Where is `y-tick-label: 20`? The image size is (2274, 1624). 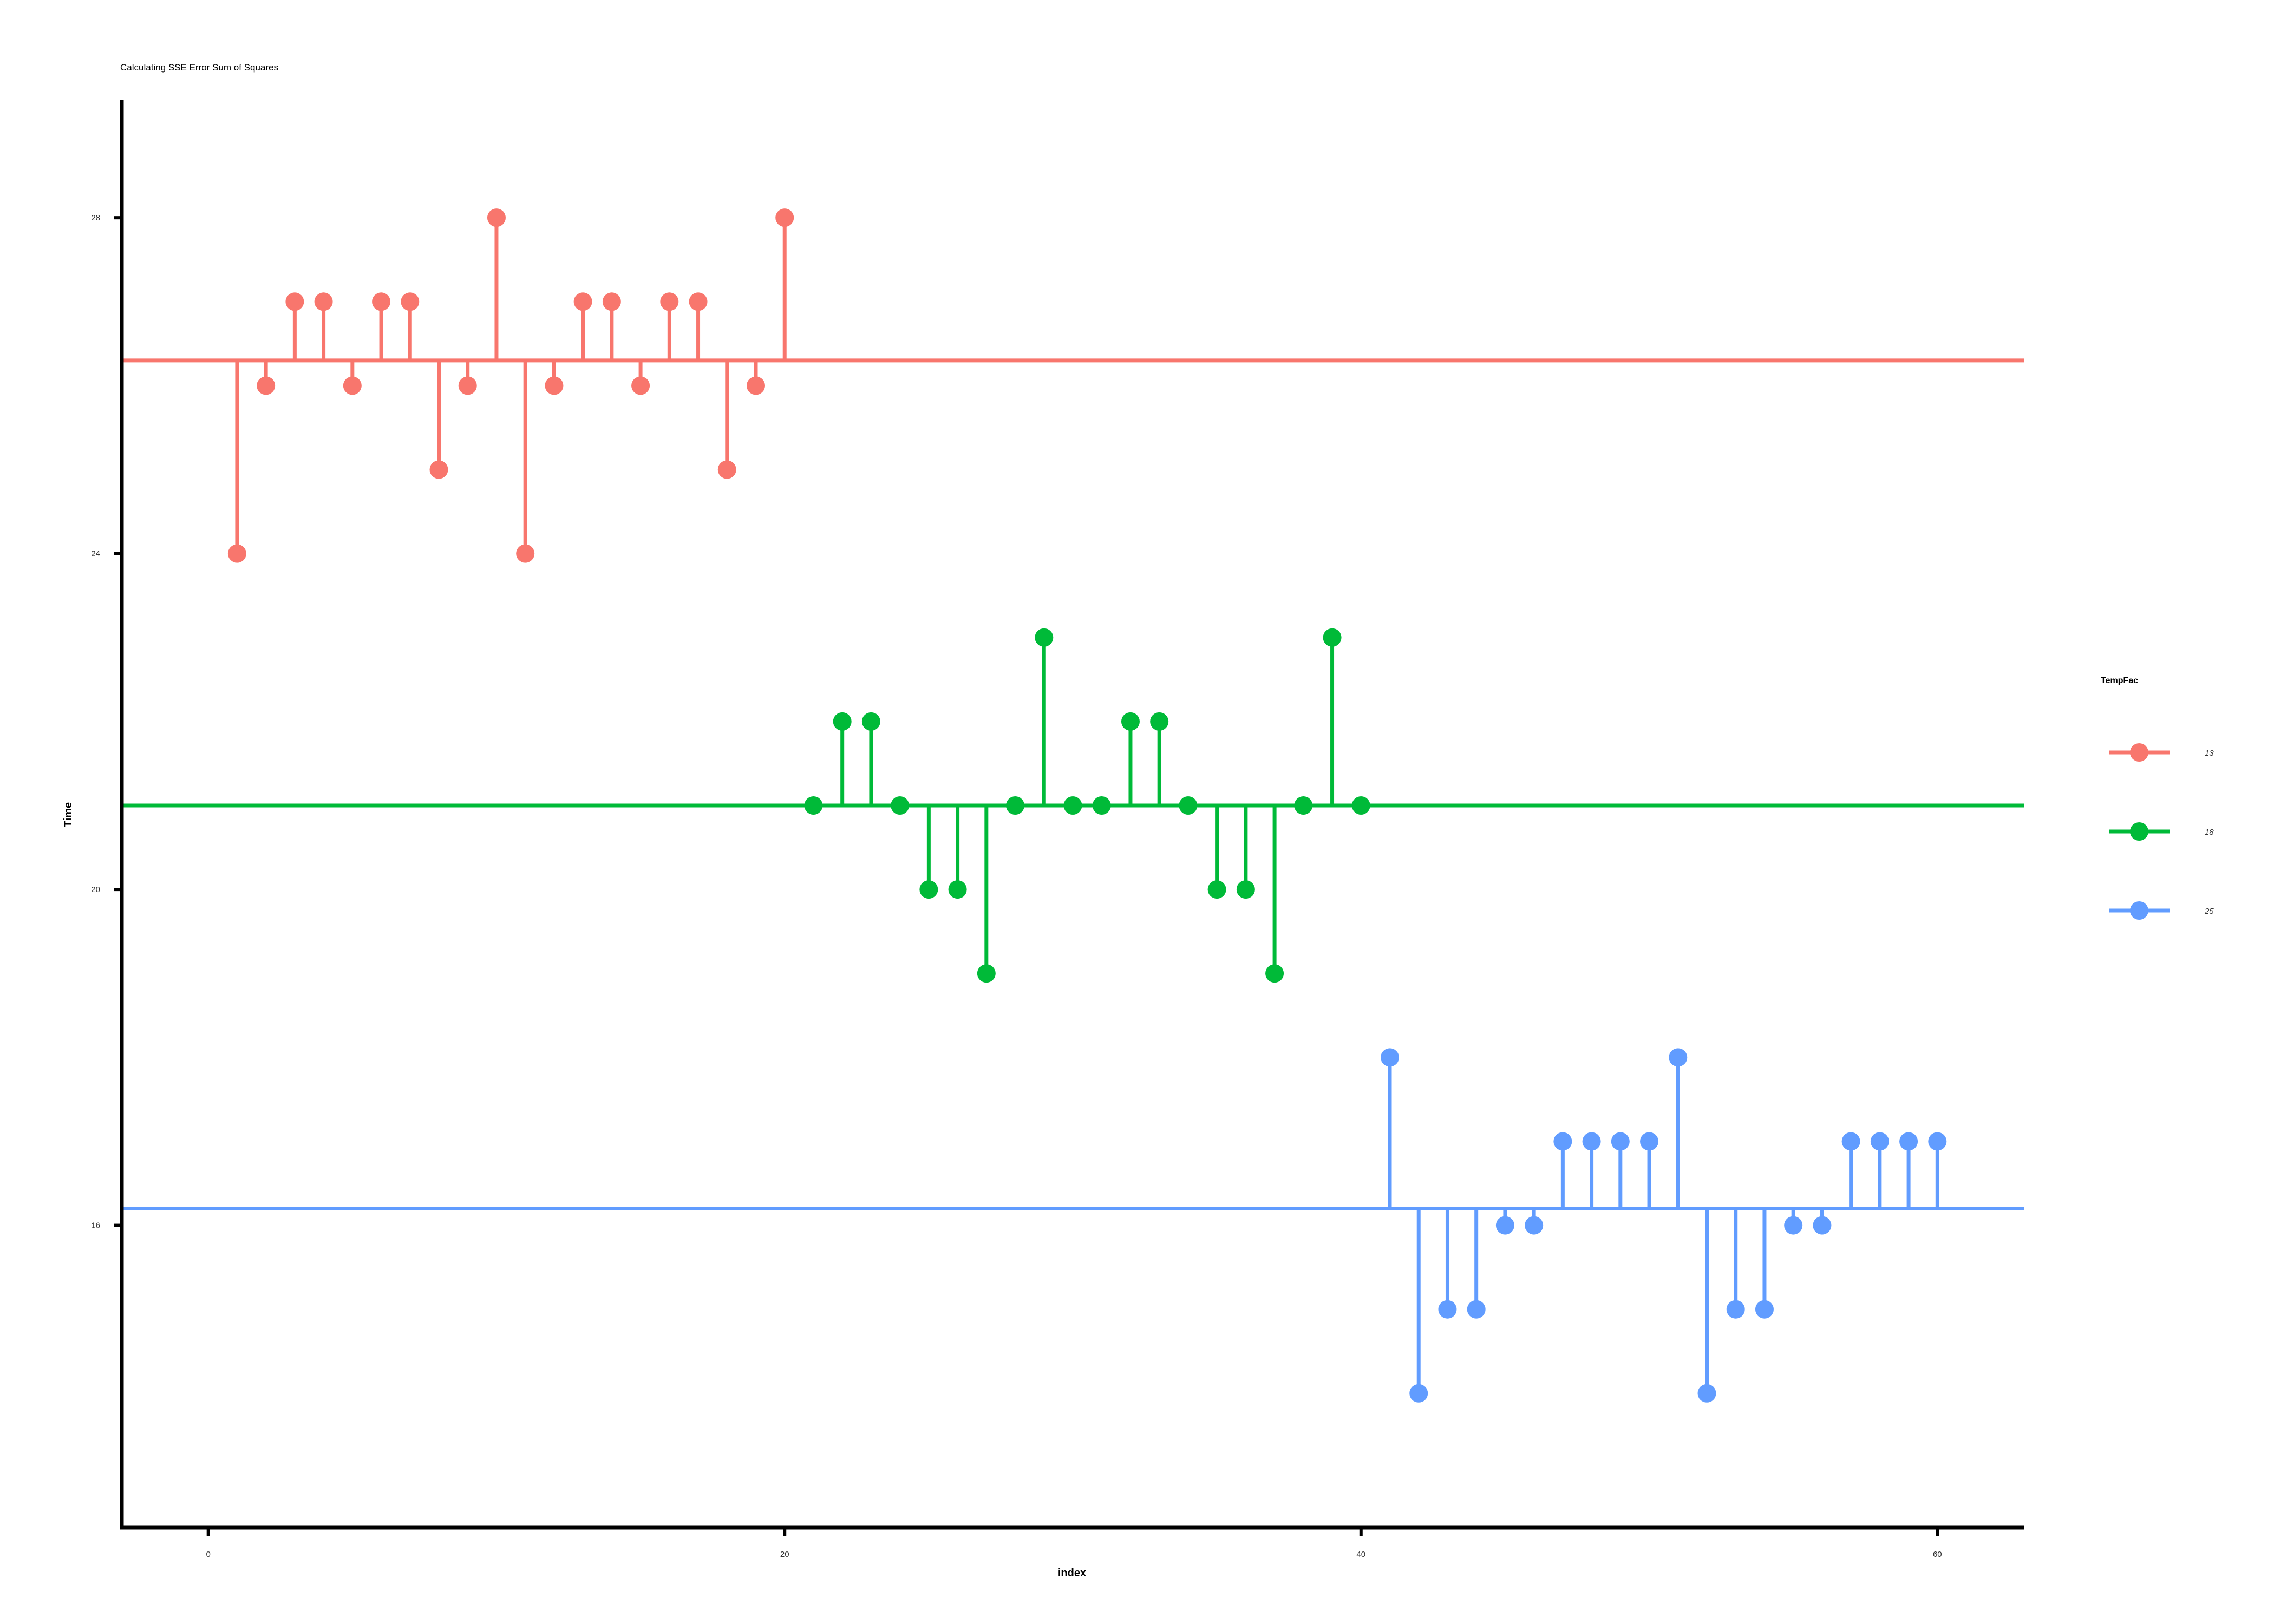 y-tick-label: 20 is located at coordinates (96, 889).